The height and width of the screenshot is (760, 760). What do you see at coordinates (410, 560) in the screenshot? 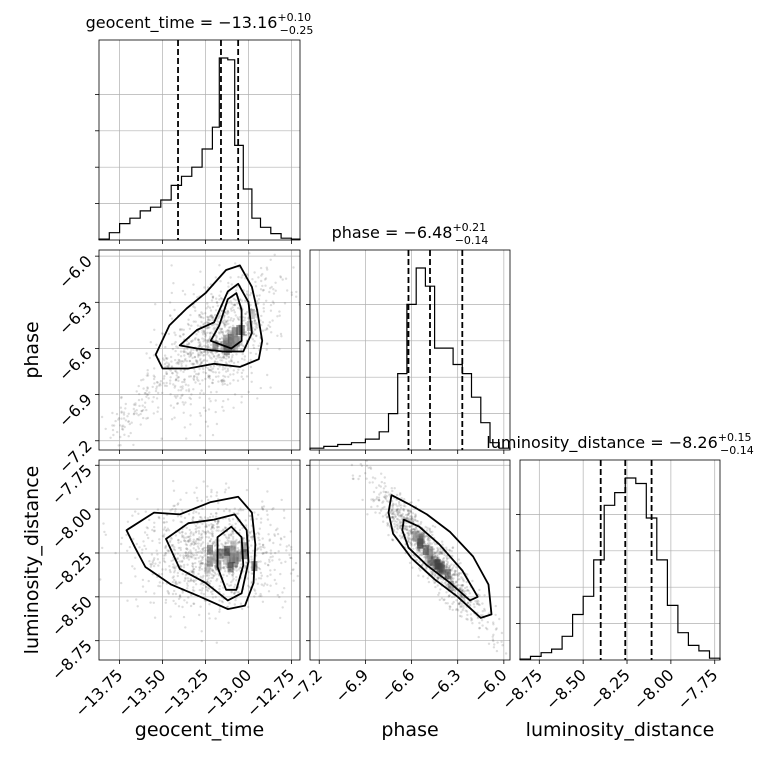
I see `gridlines` at bounding box center [410, 560].